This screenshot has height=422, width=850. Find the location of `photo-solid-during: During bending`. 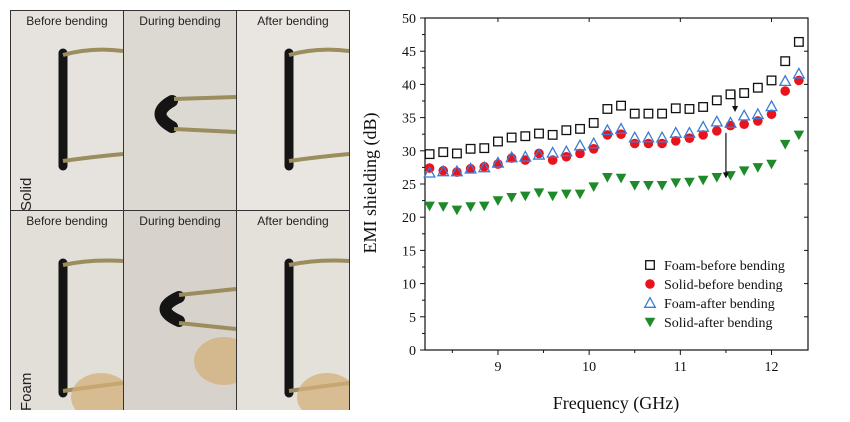

photo-solid-during: During bending is located at coordinates (180, 110).